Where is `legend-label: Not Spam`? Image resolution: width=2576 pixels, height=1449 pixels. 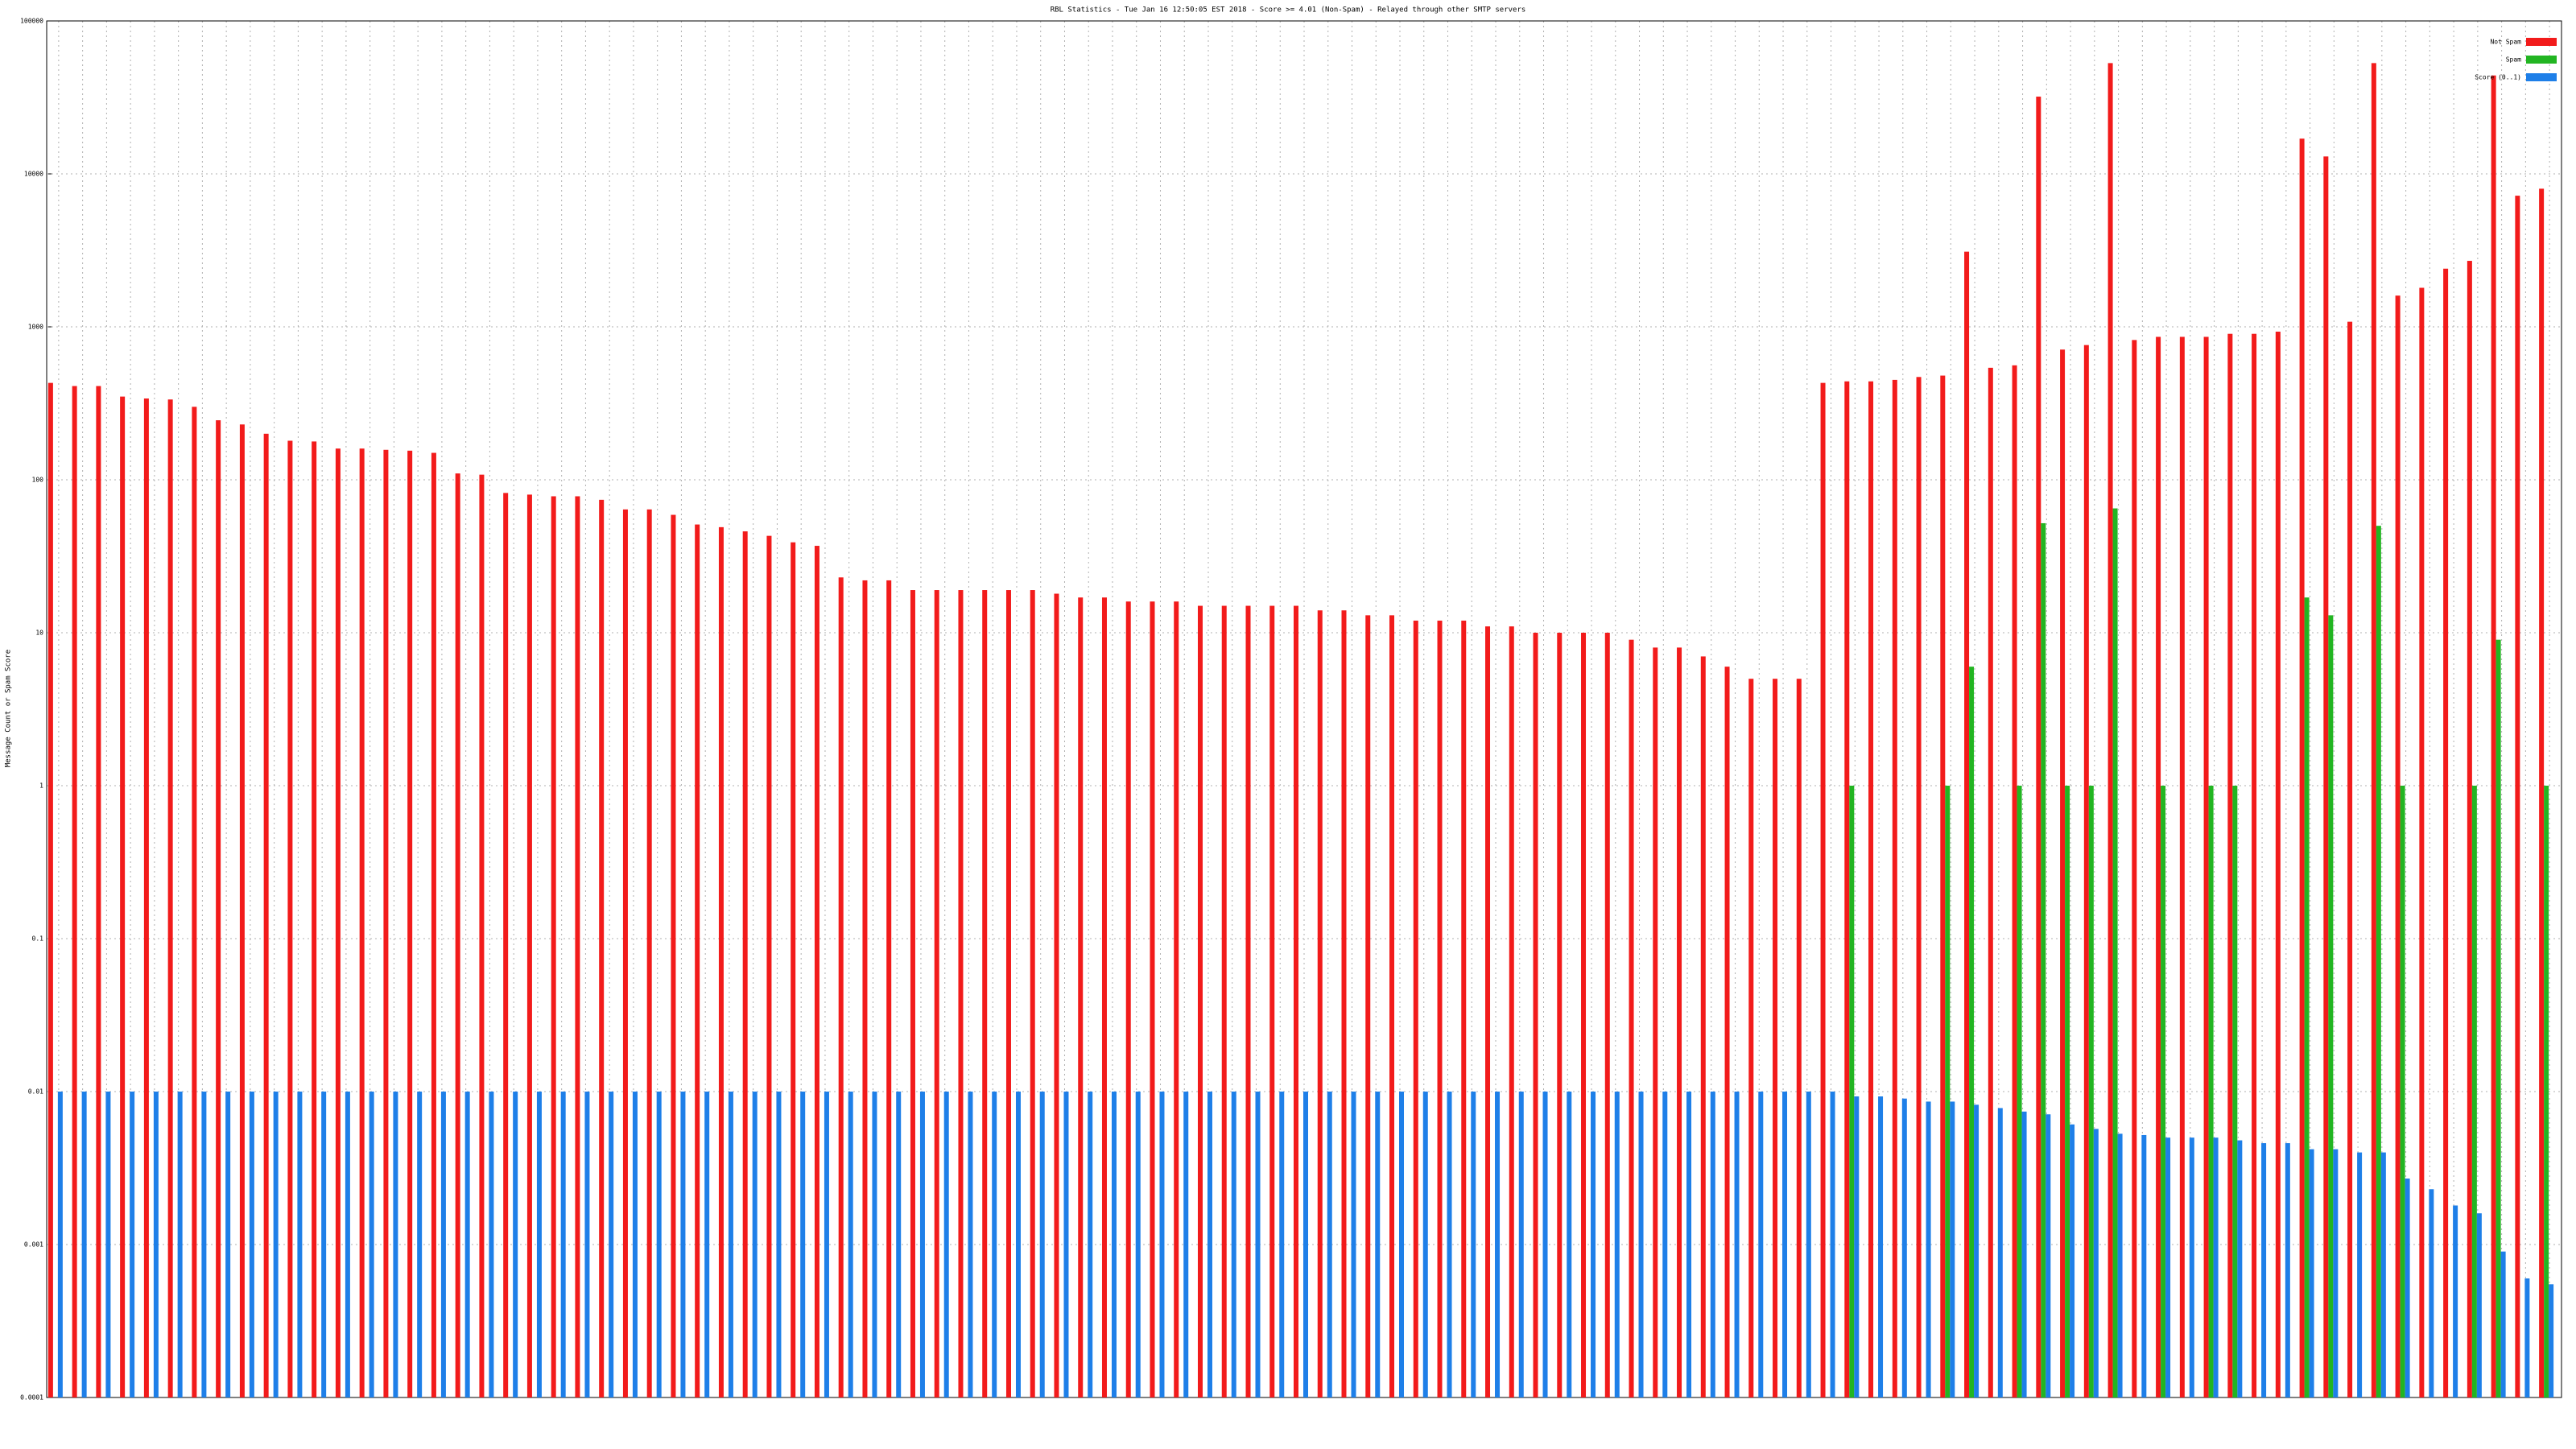 legend-label: Not Spam is located at coordinates (2505, 42).